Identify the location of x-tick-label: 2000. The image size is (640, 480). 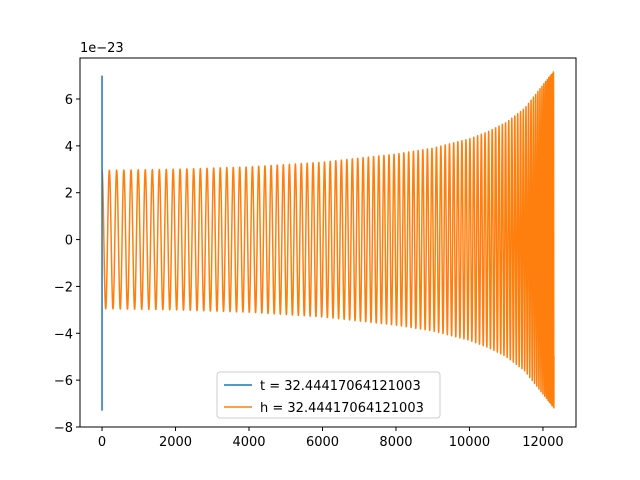
(175, 442).